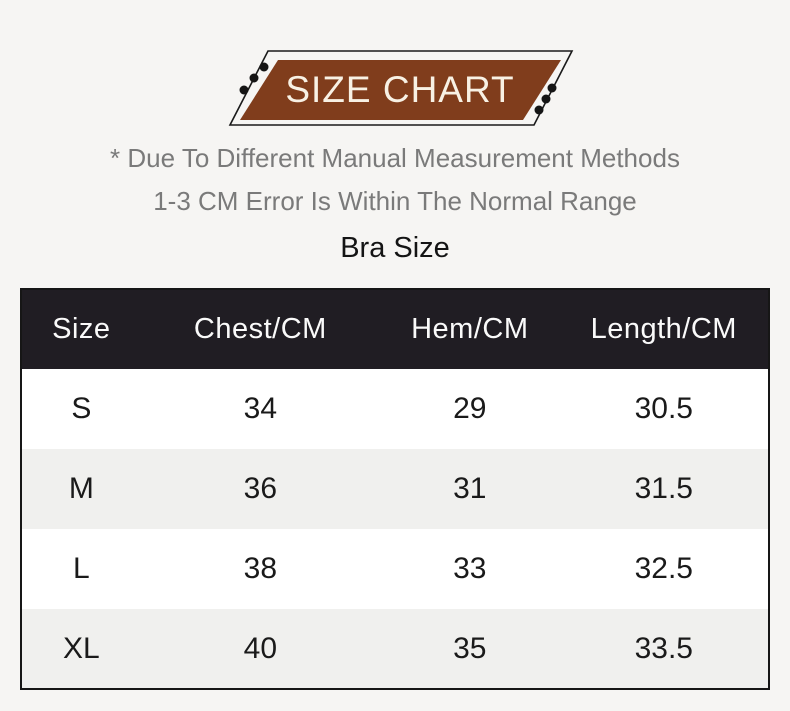 Image resolution: width=790 pixels, height=711 pixels. I want to click on table-row-m: M 36 31 31.5, so click(395, 489).